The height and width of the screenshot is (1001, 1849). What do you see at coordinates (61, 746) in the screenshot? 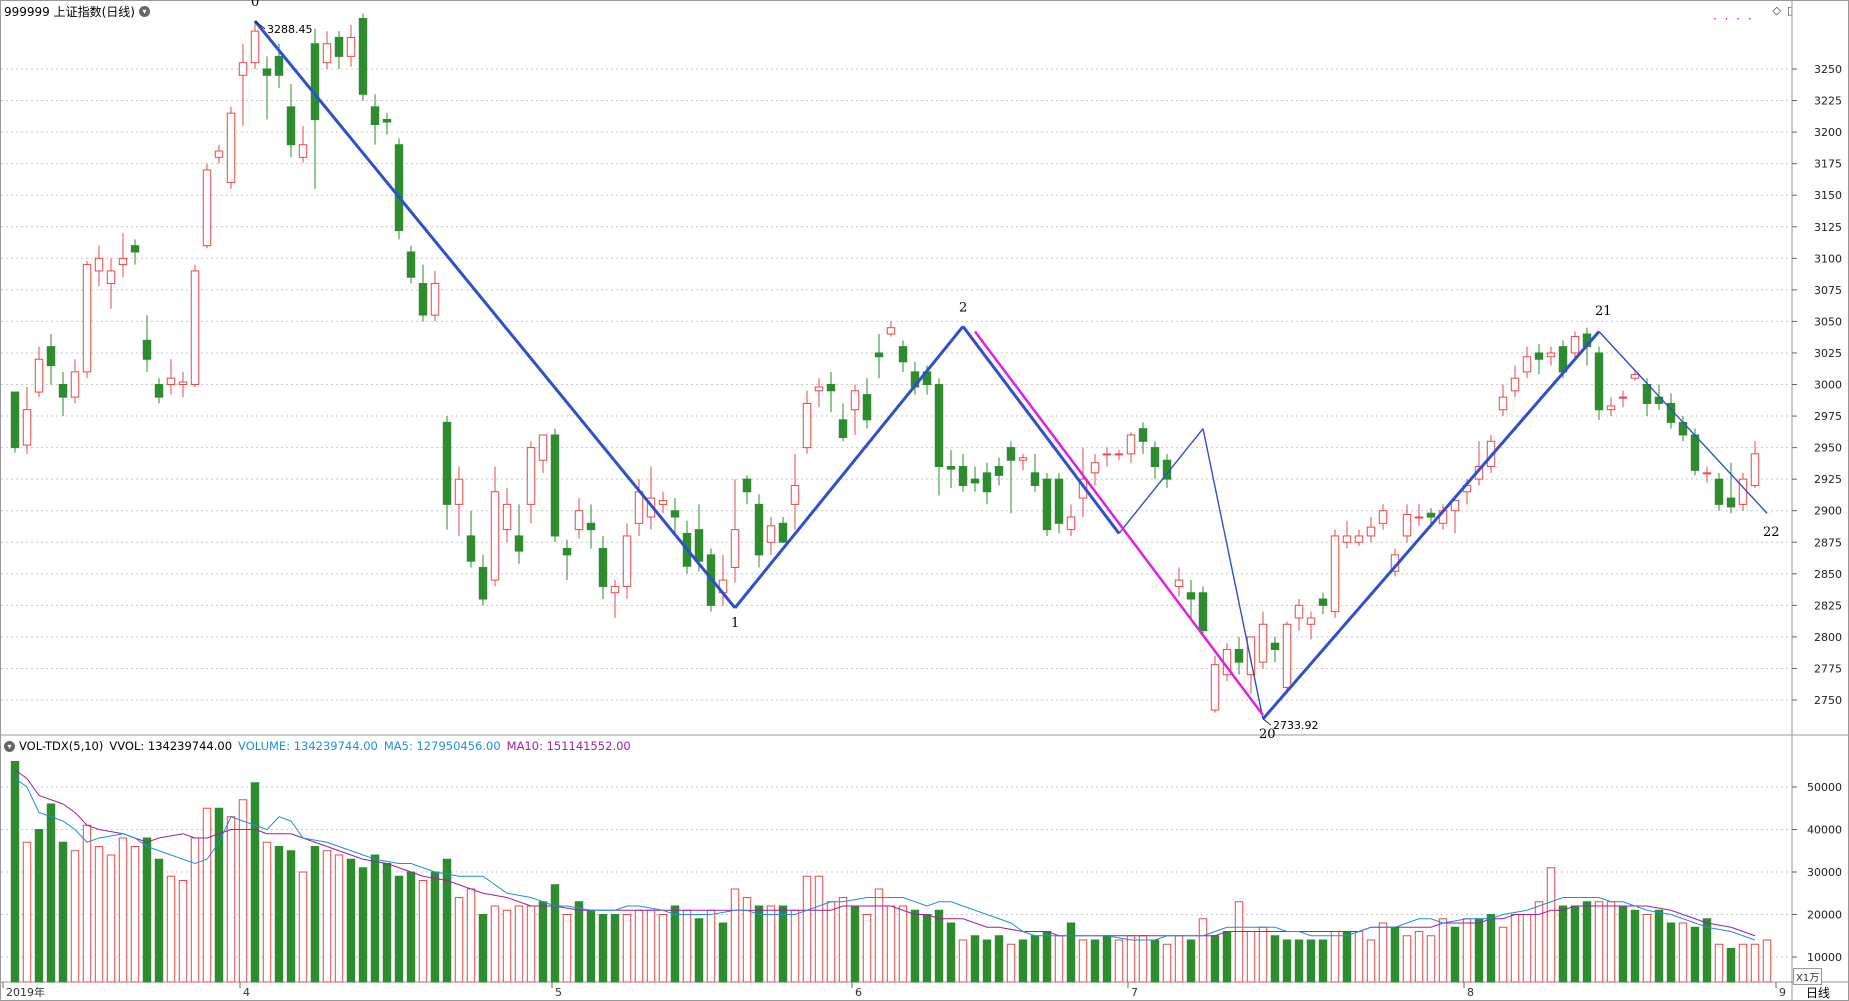
I see `volume-indicator-label: VOL-TDX(5,10)` at bounding box center [61, 746].